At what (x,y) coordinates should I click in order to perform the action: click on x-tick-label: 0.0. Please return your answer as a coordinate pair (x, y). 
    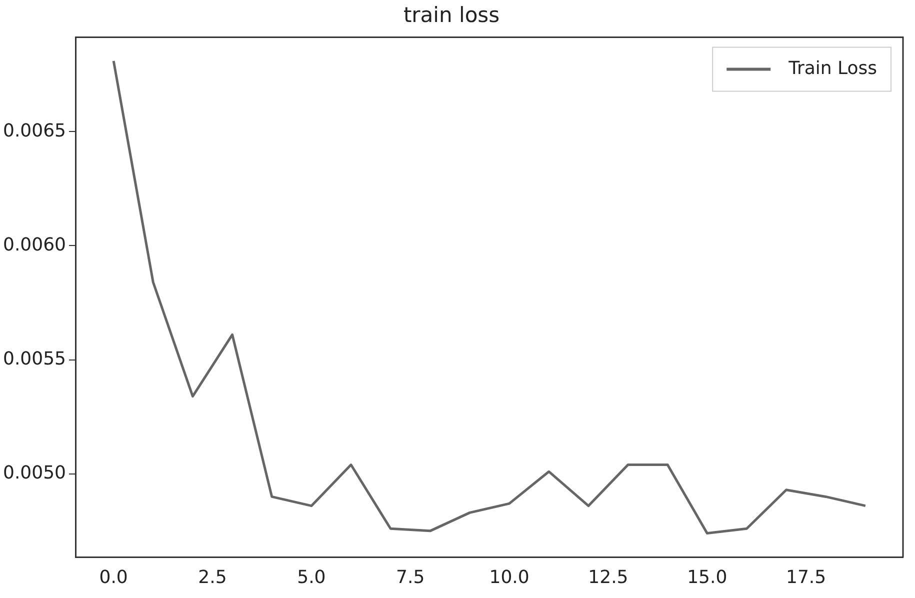
    Looking at the image, I should click on (113, 577).